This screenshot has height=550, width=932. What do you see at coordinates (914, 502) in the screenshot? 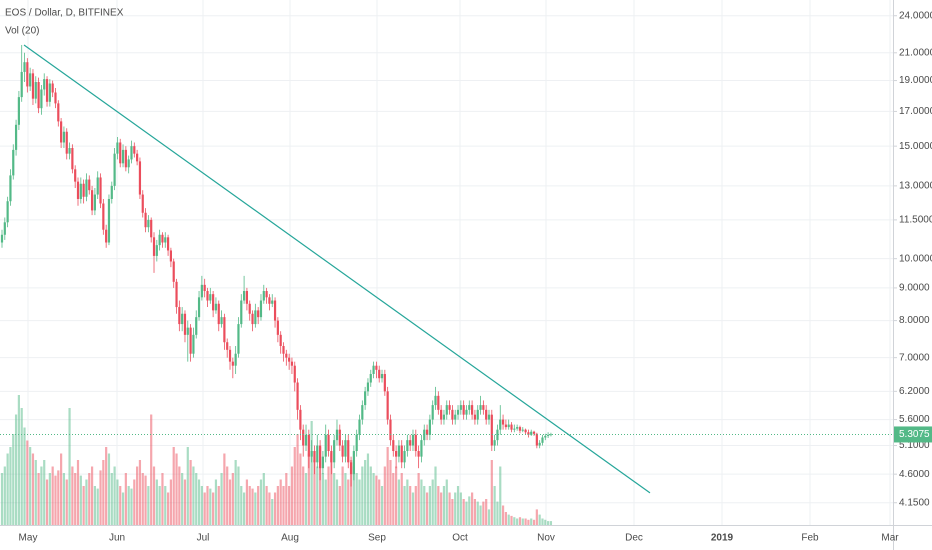
I see `y-tick-label: 4.1500` at bounding box center [914, 502].